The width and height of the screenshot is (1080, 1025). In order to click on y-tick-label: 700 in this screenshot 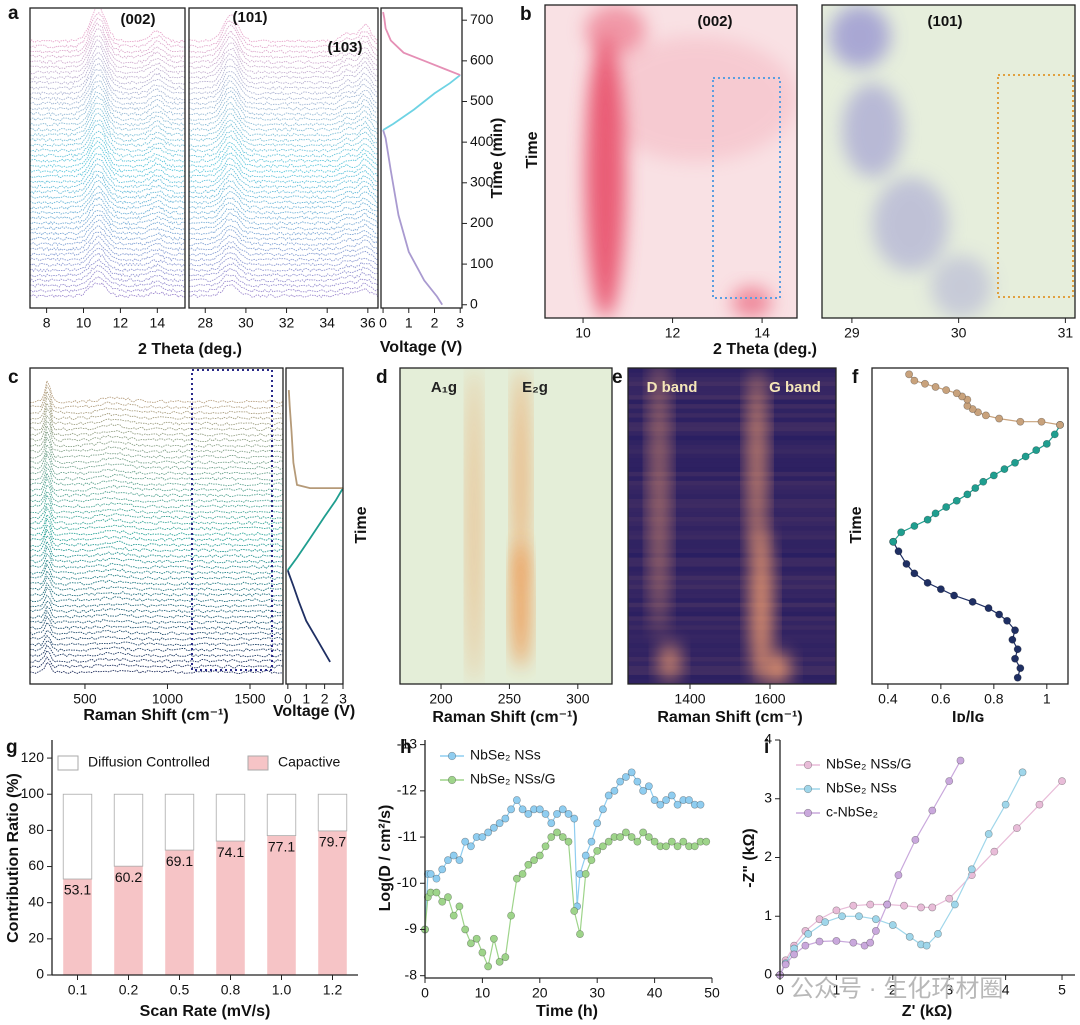, I will do `click(482, 19)`.